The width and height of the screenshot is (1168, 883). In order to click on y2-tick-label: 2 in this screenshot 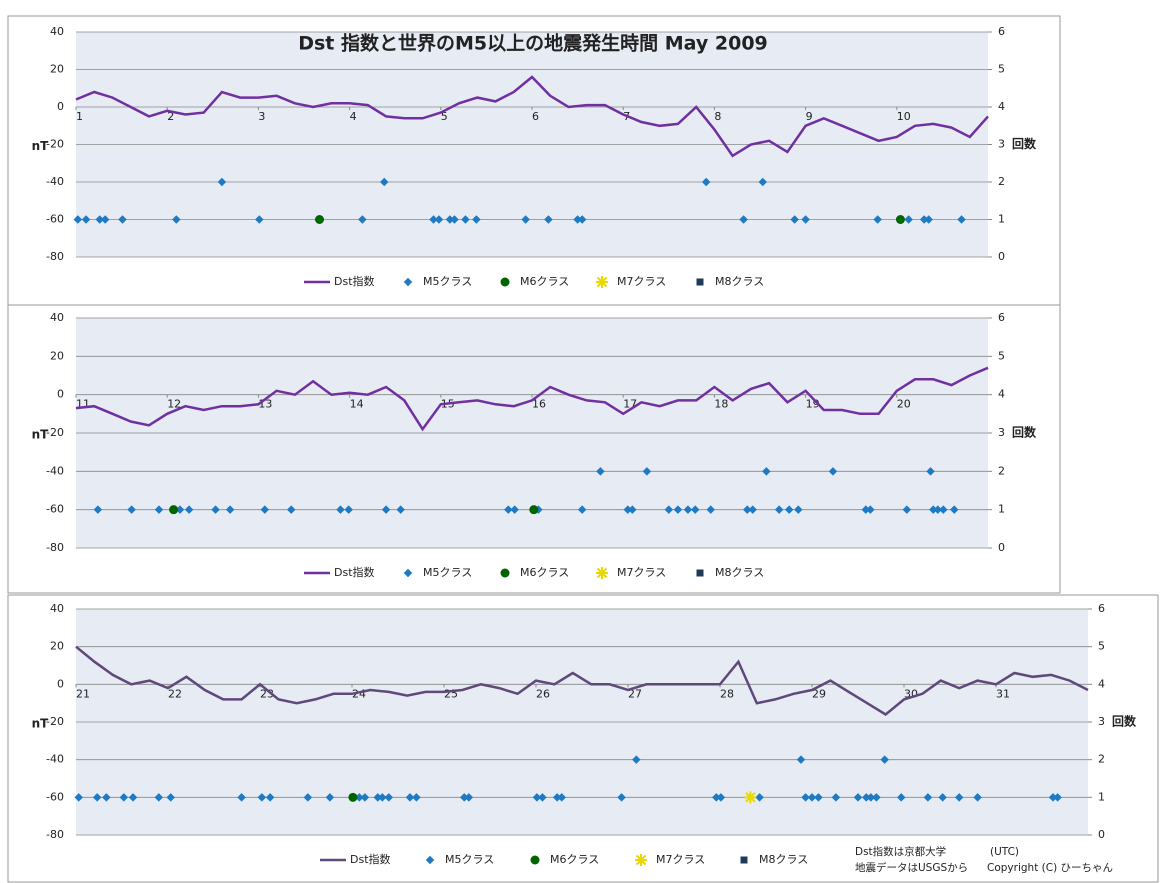, I will do `click(1101, 759)`.